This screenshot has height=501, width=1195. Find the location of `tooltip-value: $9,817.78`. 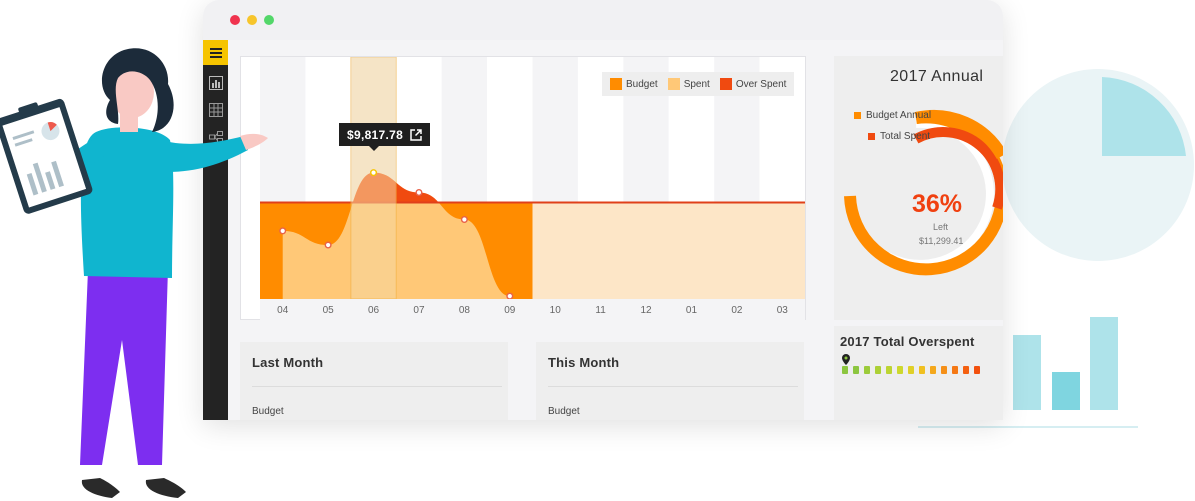

tooltip-value: $9,817.78 is located at coordinates (375, 134).